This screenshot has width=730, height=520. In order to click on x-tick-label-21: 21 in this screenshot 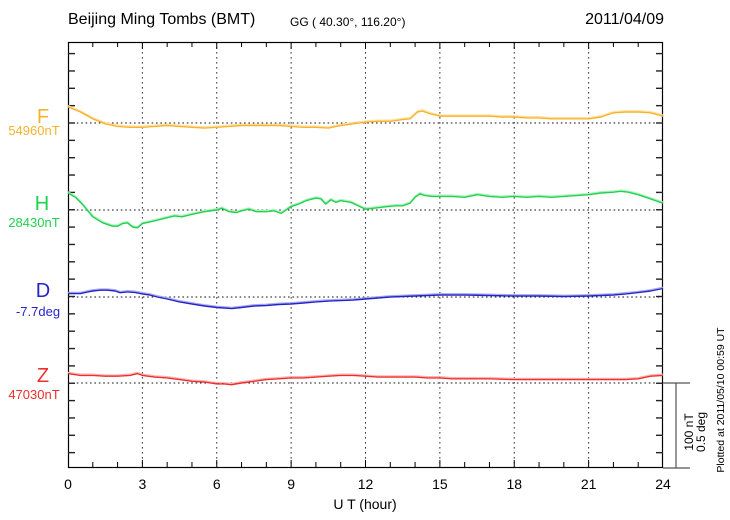, I will do `click(588, 484)`.